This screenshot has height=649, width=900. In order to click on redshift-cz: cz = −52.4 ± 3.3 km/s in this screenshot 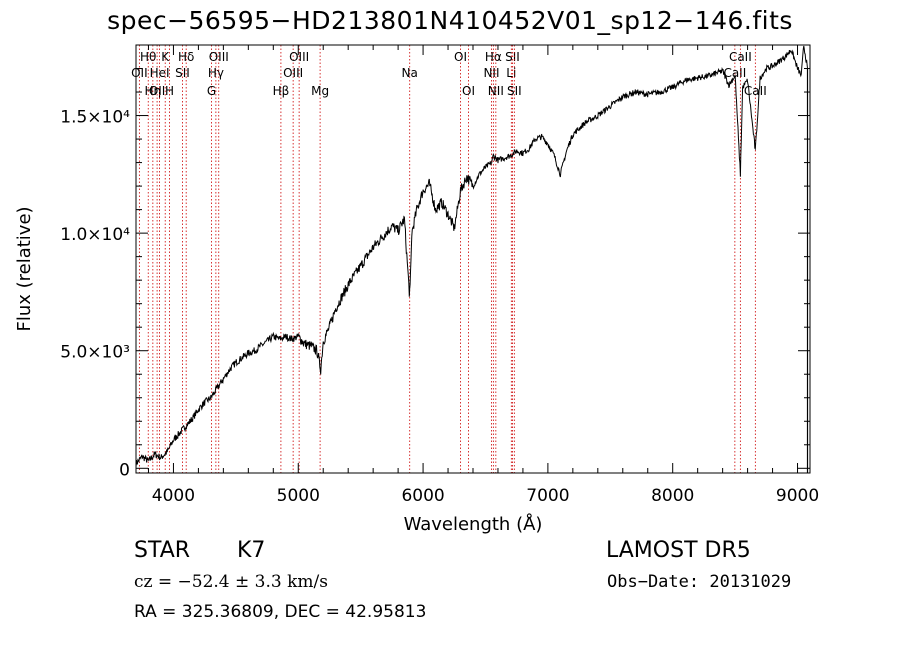, I will do `click(231, 582)`.